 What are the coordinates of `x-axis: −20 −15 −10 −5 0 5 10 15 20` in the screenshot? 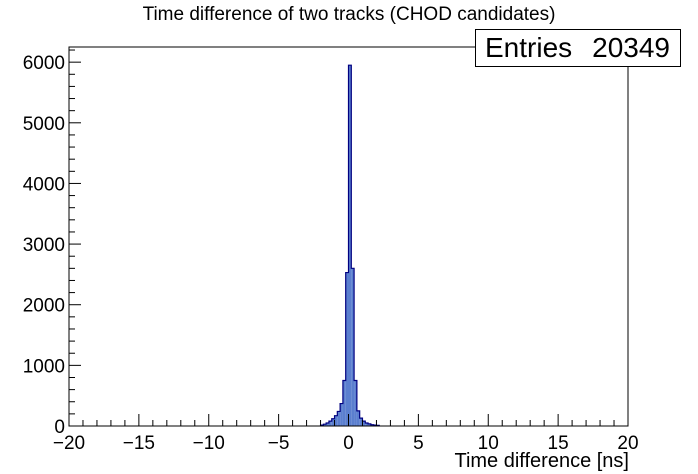 It's located at (346, 434).